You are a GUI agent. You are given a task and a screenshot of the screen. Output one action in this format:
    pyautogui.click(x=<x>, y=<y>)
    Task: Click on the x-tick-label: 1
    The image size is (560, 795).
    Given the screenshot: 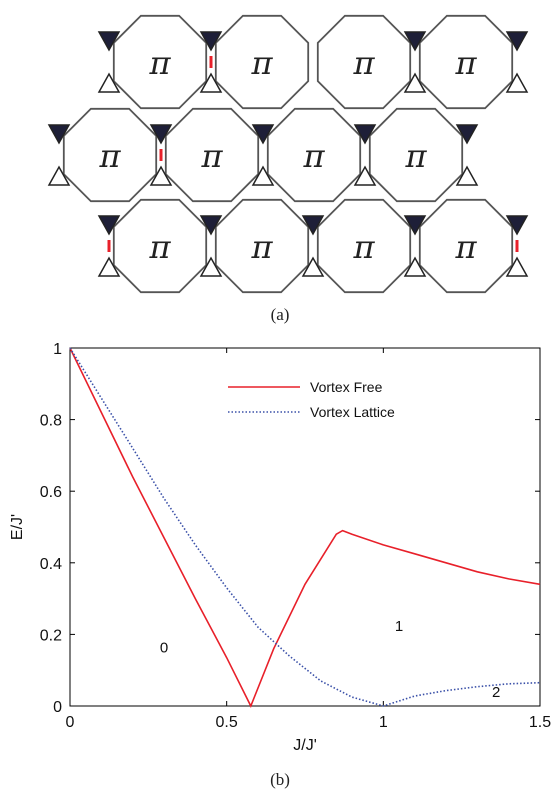 What is the action you would take?
    pyautogui.click(x=383, y=722)
    